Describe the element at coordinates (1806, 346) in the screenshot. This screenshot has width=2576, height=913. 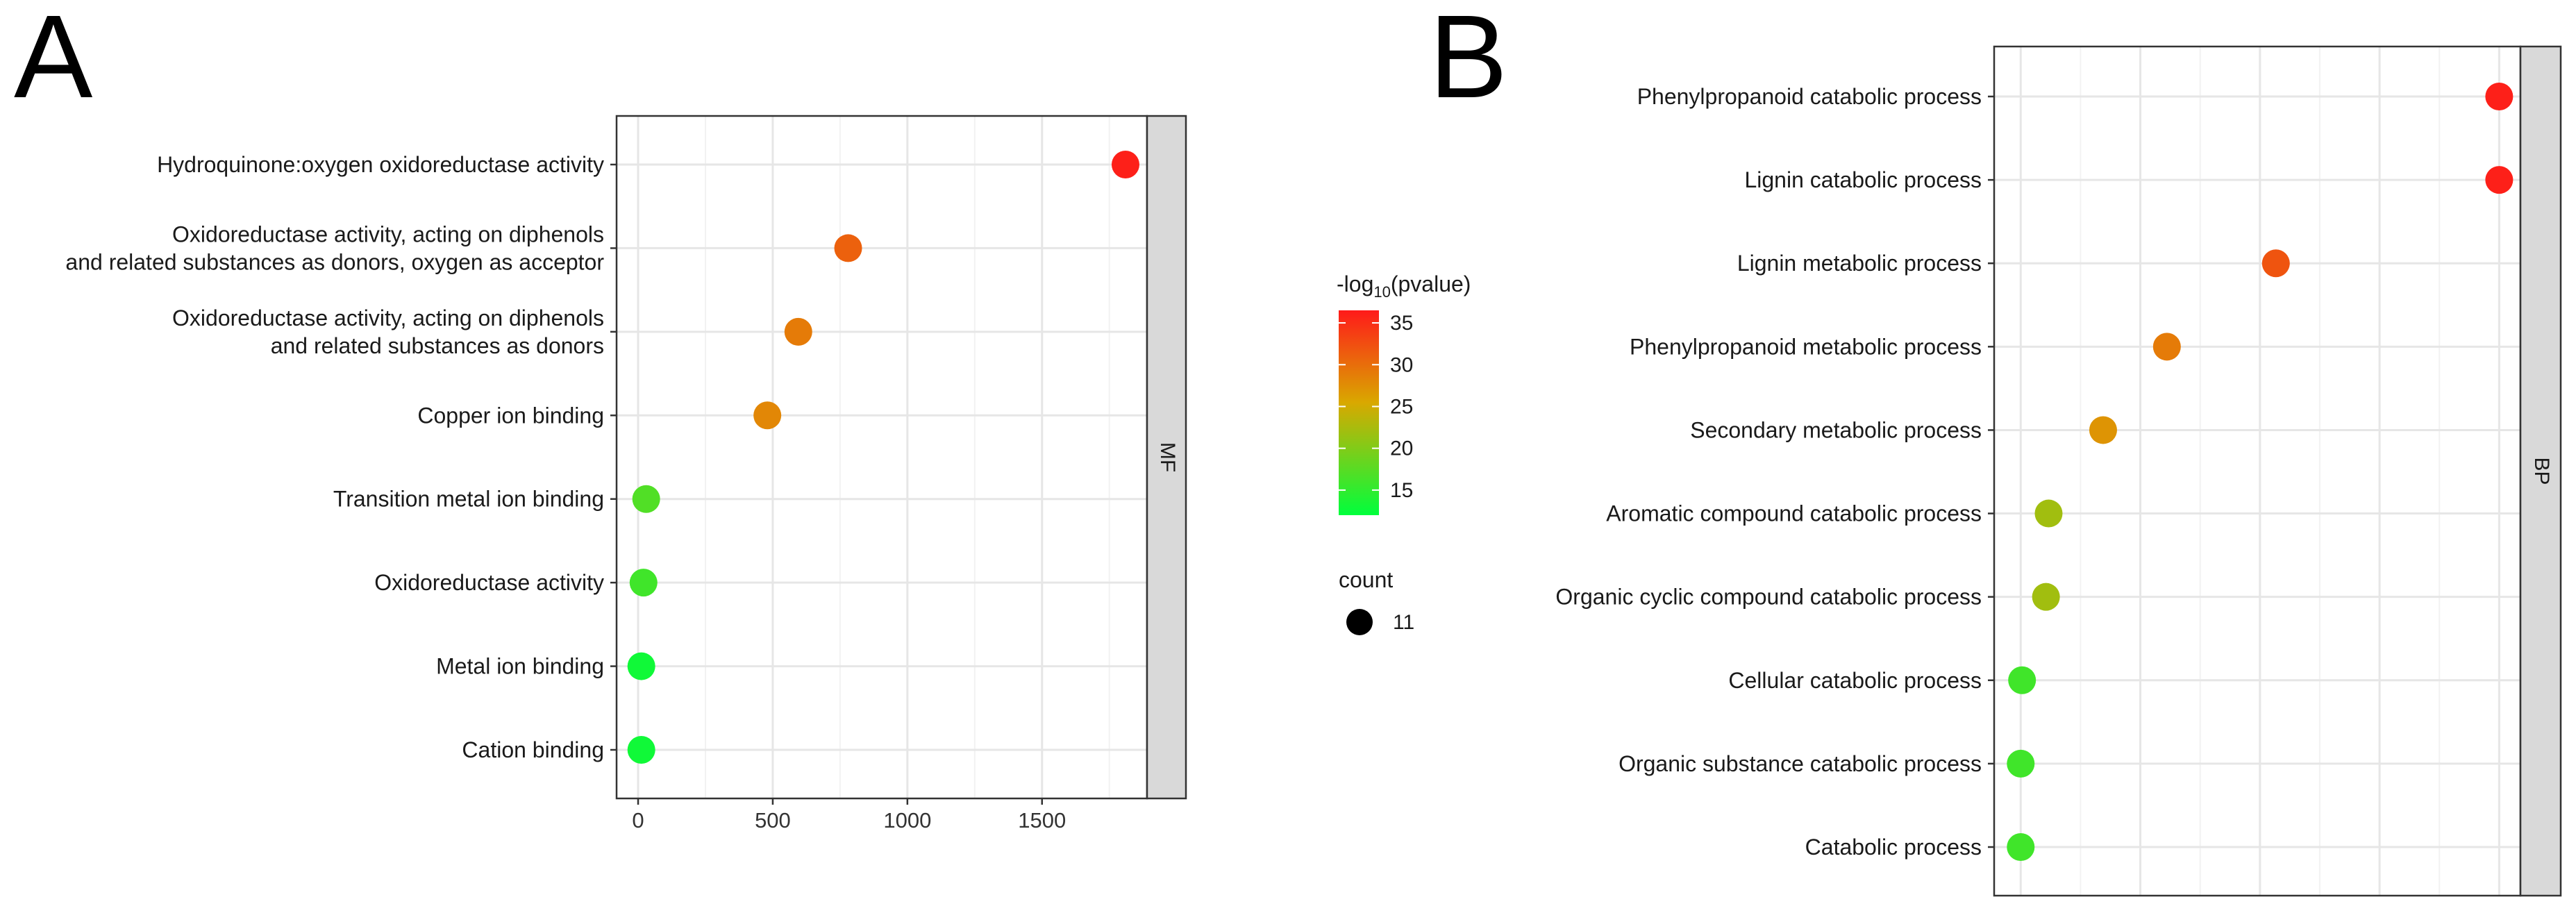
I see `y-tick-label: Phenylpropanoid metabolic process` at that location.